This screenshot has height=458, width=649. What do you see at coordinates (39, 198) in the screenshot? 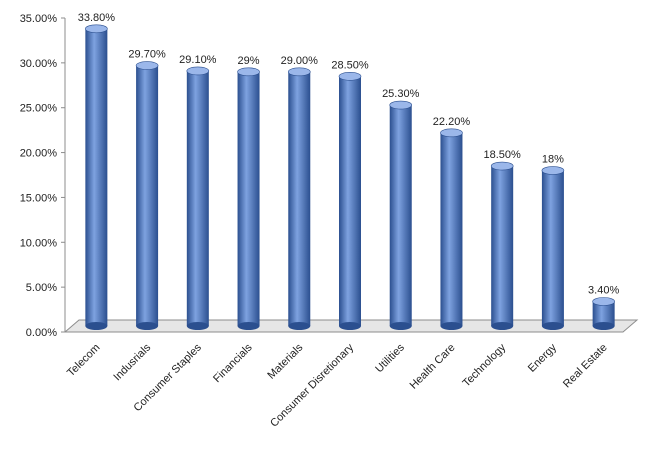
I see `y-tick-label: 15.00%` at bounding box center [39, 198].